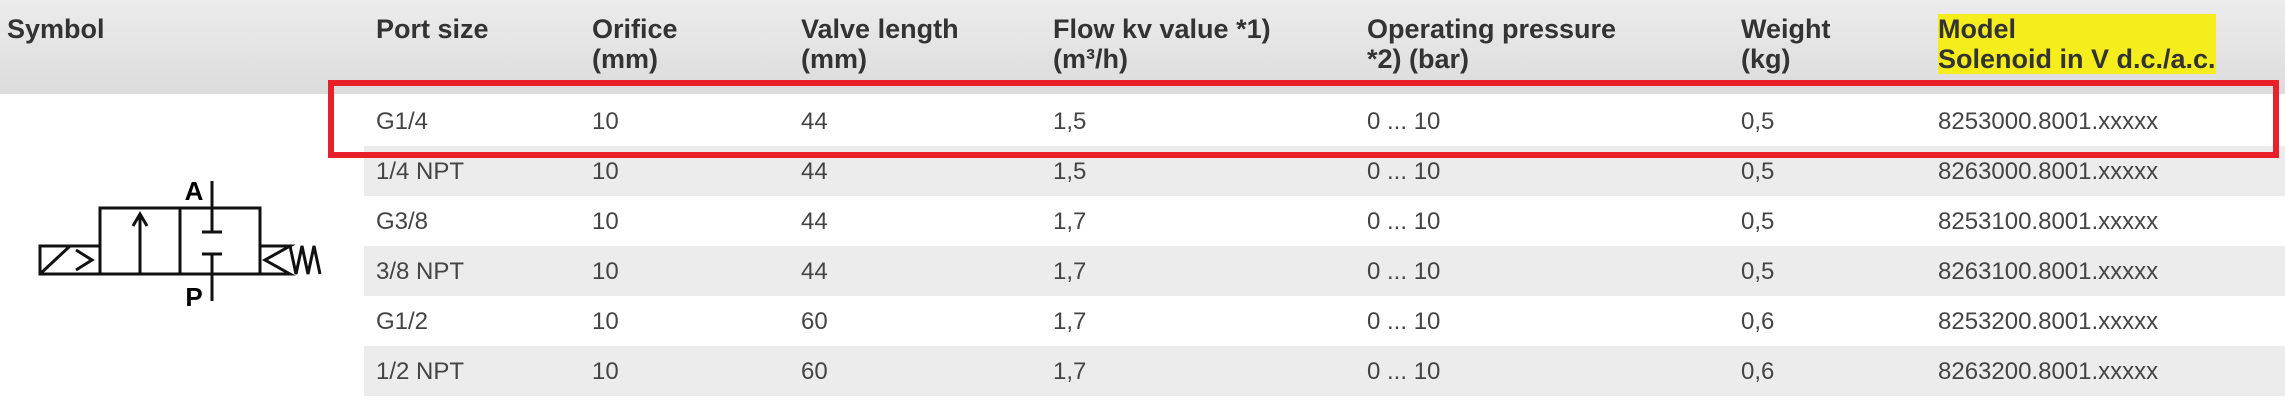  What do you see at coordinates (2048, 221) in the screenshot?
I see `table-cell: 8253100.8001.xxxxx` at bounding box center [2048, 221].